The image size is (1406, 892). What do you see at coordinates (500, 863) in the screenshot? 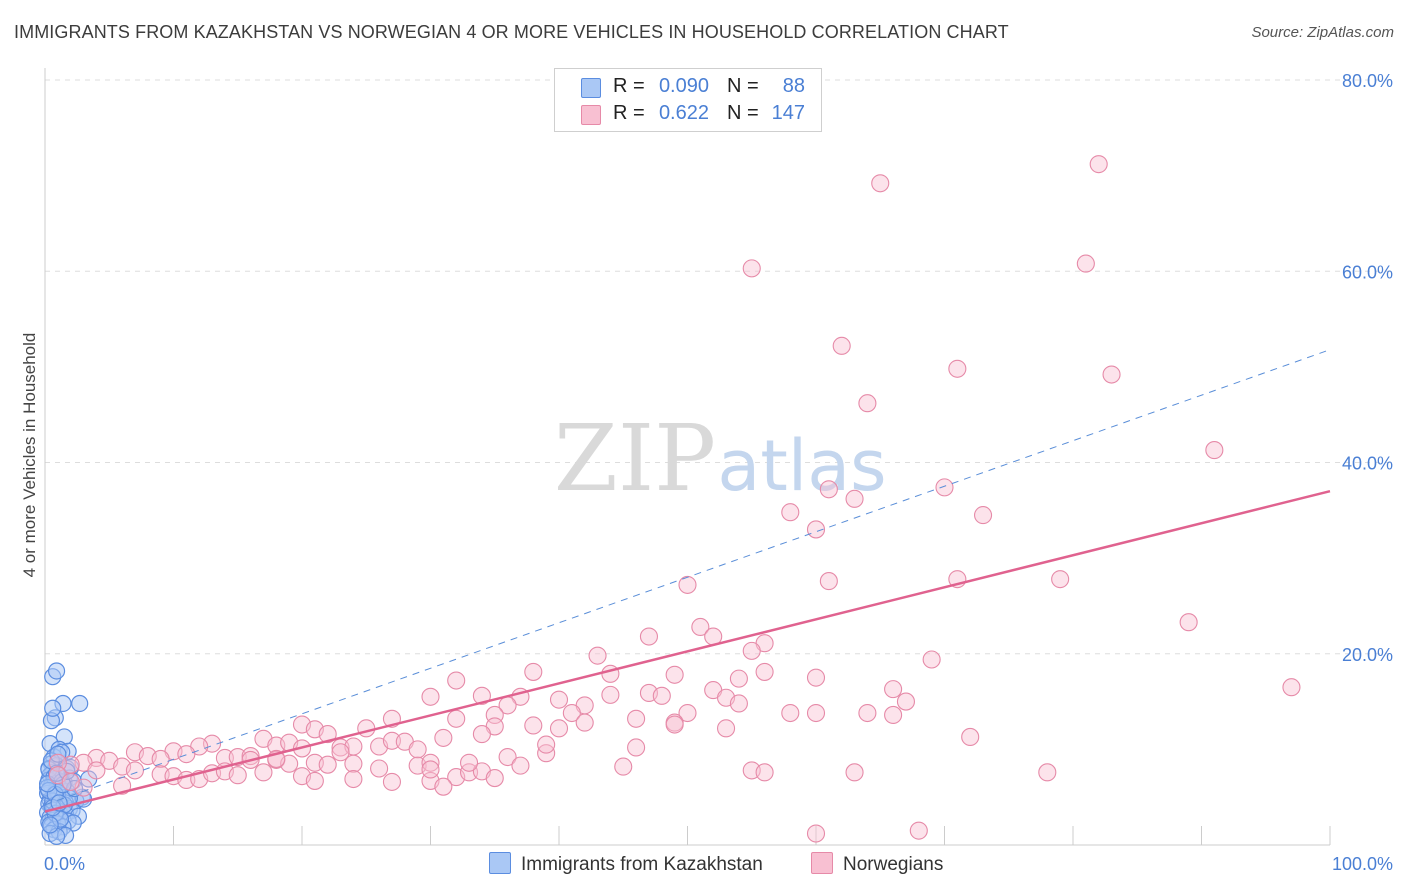
I see `bottom-legend-swatch-blue` at bounding box center [500, 863].